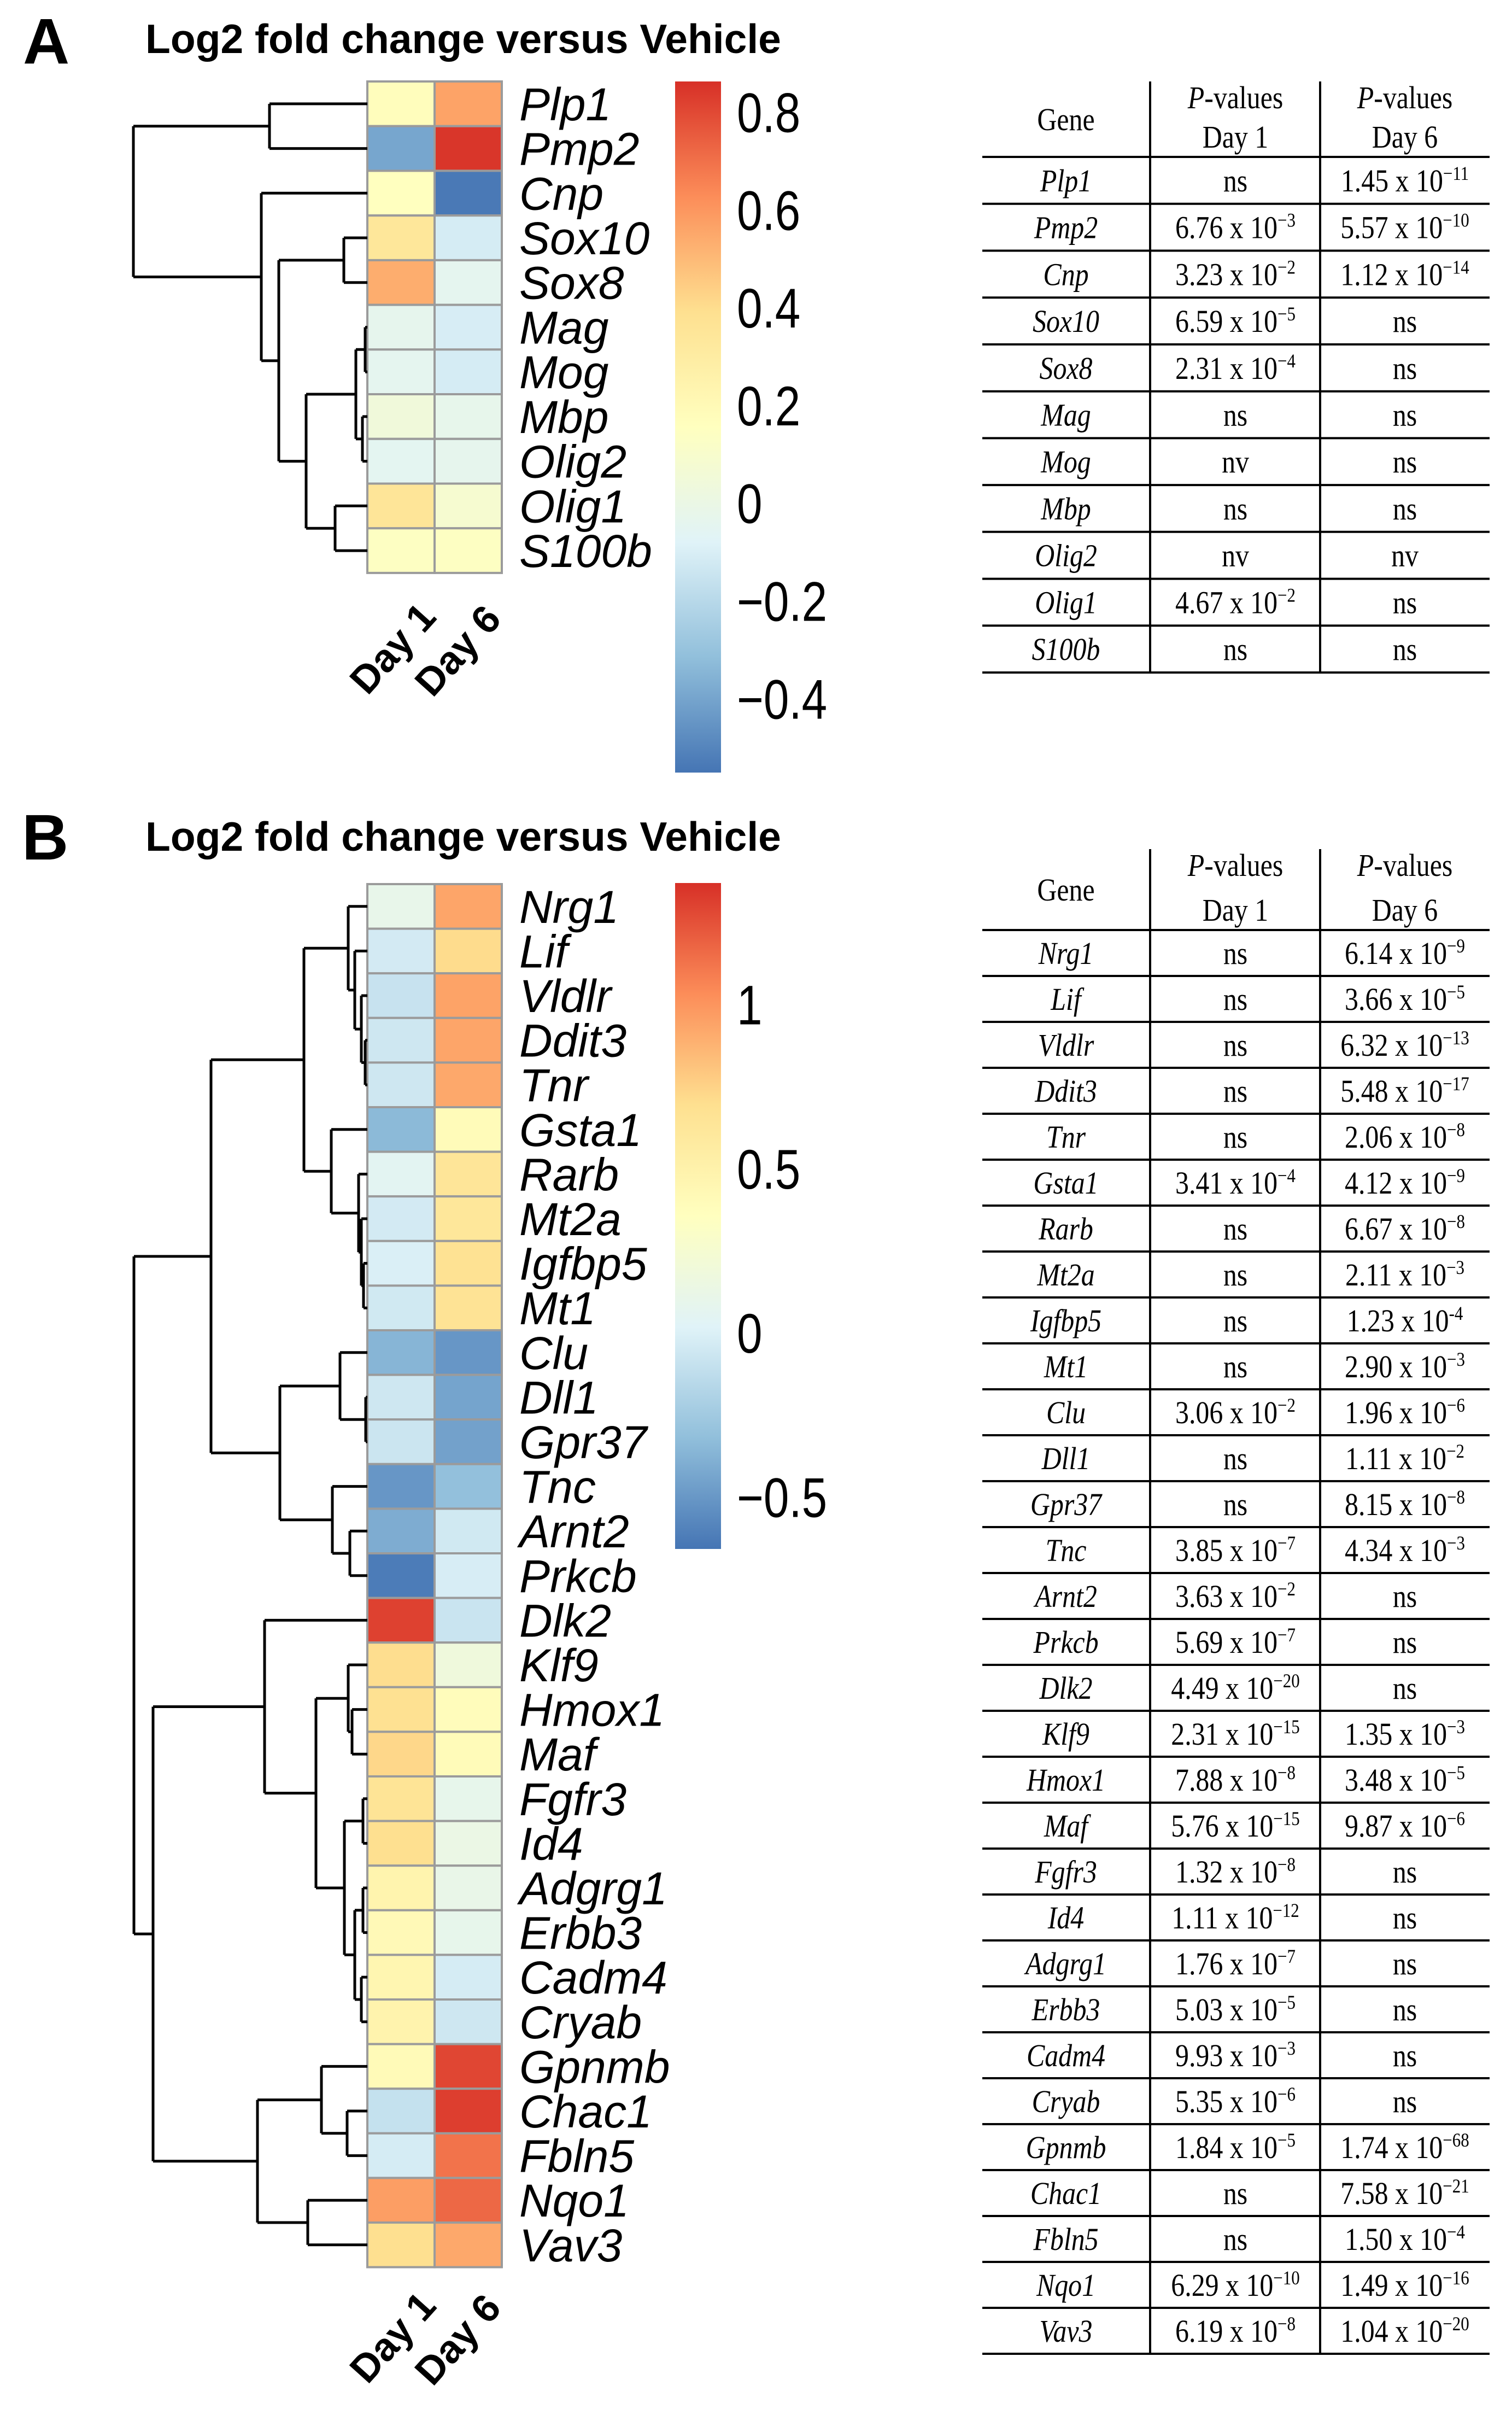 This screenshot has height=2409, width=1512. I want to click on svg-text: 1.76 x 10⁻⁷, so click(1235, 1963).